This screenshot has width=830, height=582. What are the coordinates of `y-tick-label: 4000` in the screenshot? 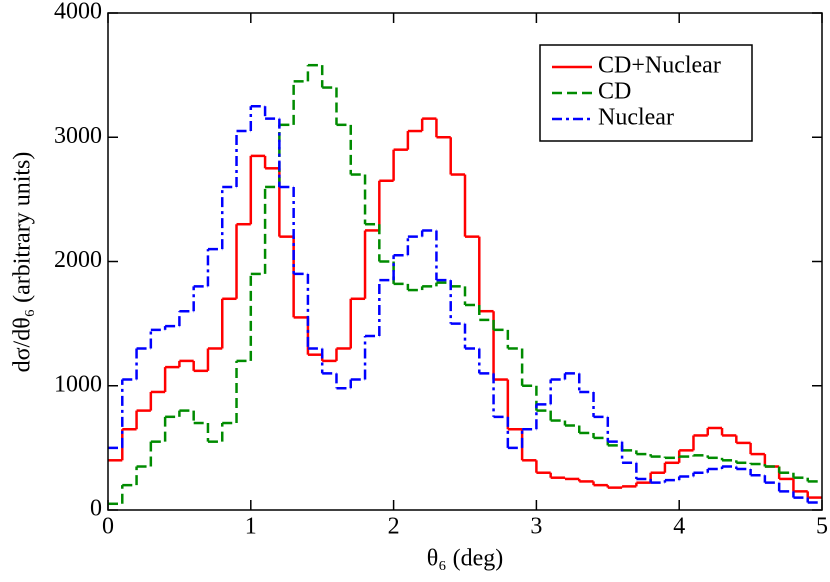 It's located at (78, 12).